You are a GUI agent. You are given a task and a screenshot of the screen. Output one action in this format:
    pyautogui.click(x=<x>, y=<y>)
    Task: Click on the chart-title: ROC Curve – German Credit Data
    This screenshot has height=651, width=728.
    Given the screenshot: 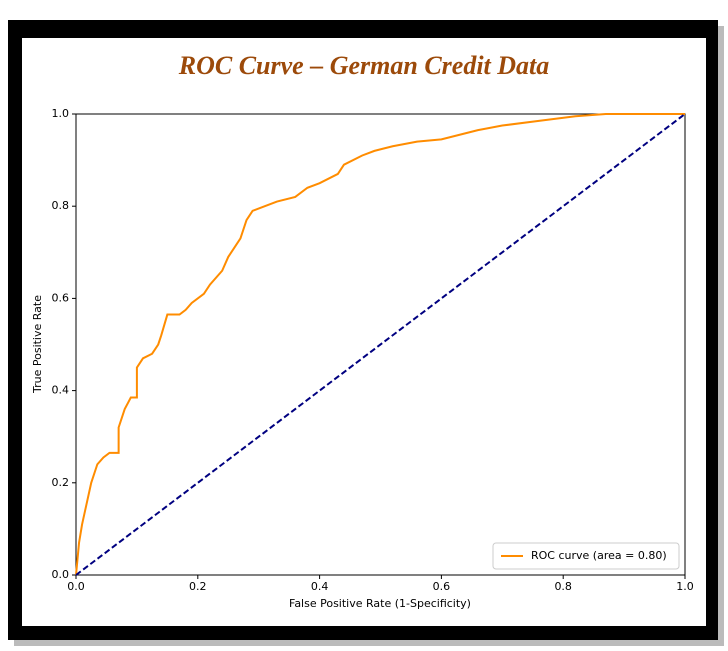 What is the action you would take?
    pyautogui.click(x=364, y=65)
    